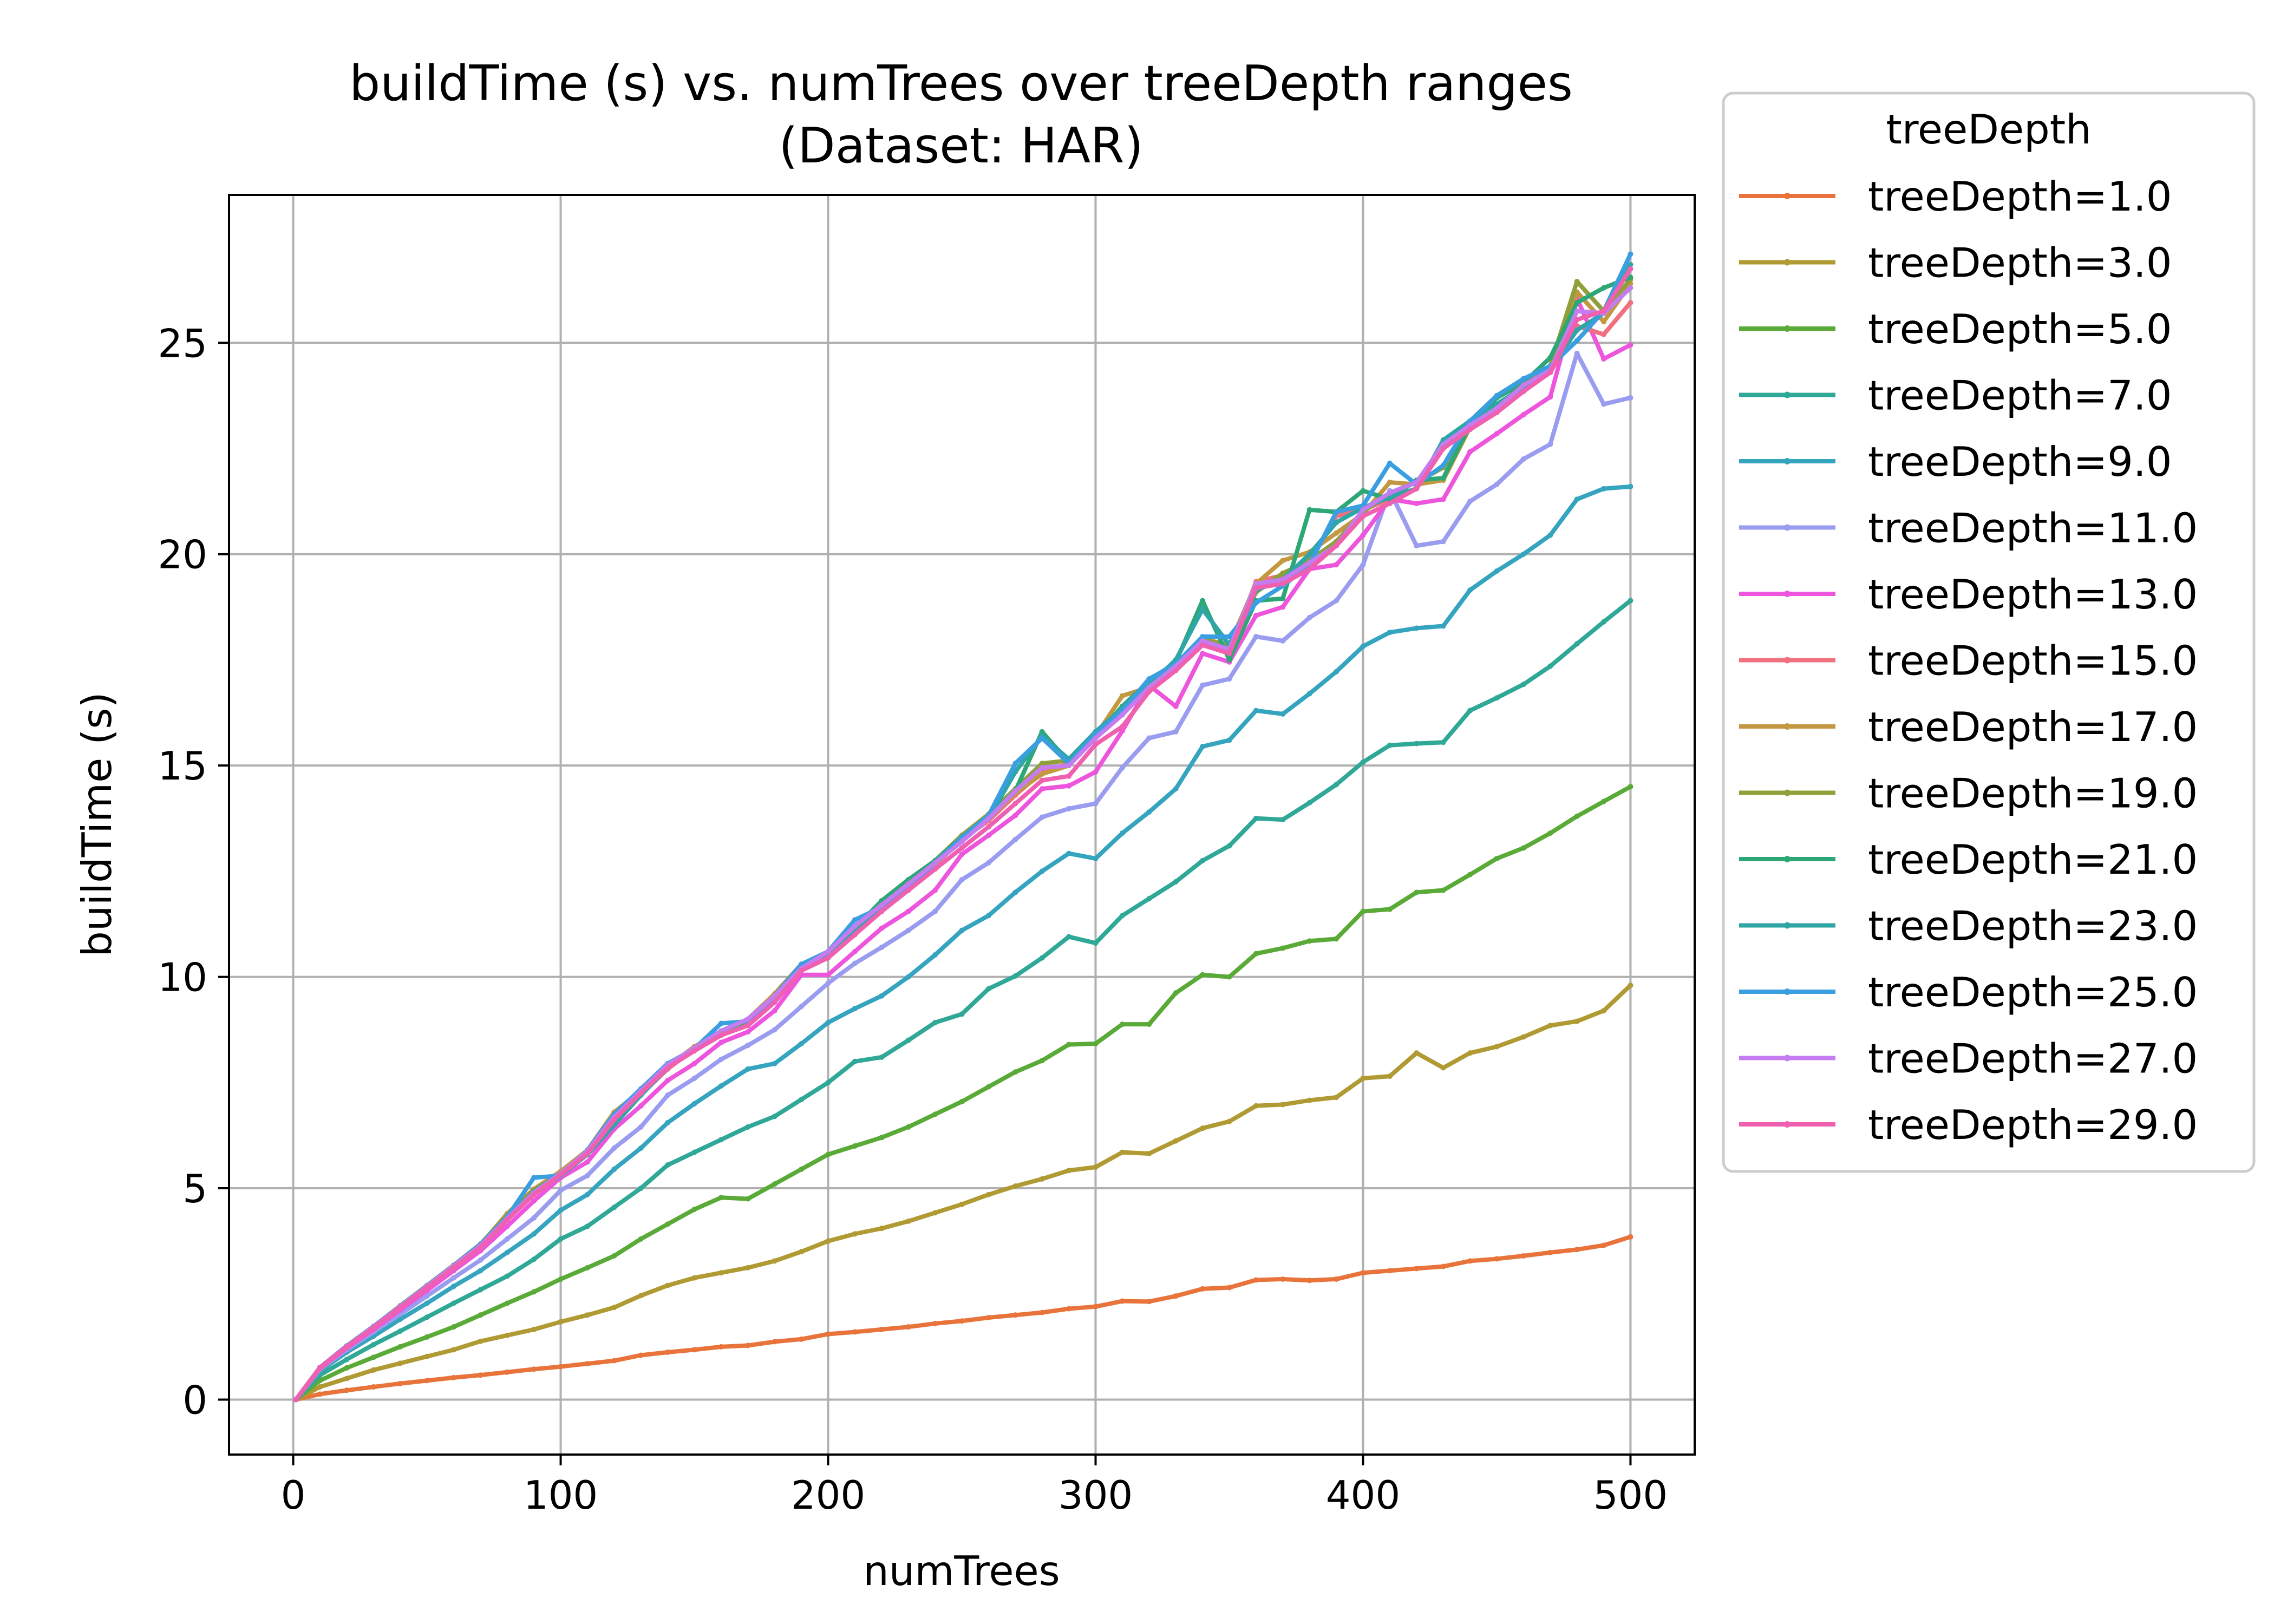 Image resolution: width=2274 pixels, height=1624 pixels. Describe the element at coordinates (2033, 794) in the screenshot. I see `legend-label: treeDepth=19.0` at that location.